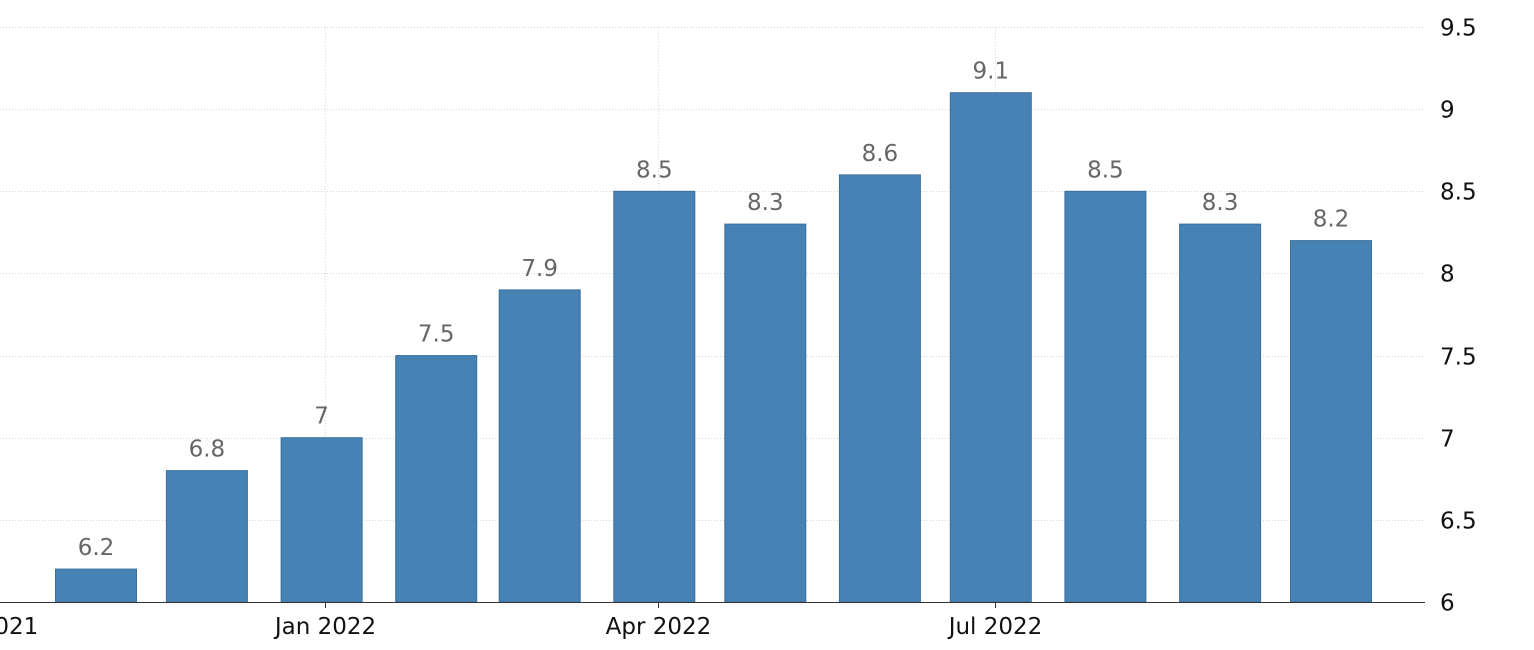  Describe the element at coordinates (1458, 316) in the screenshot. I see `y-axis: 6 6.5 7 7.5 8 8.5 9 9.5` at that location.